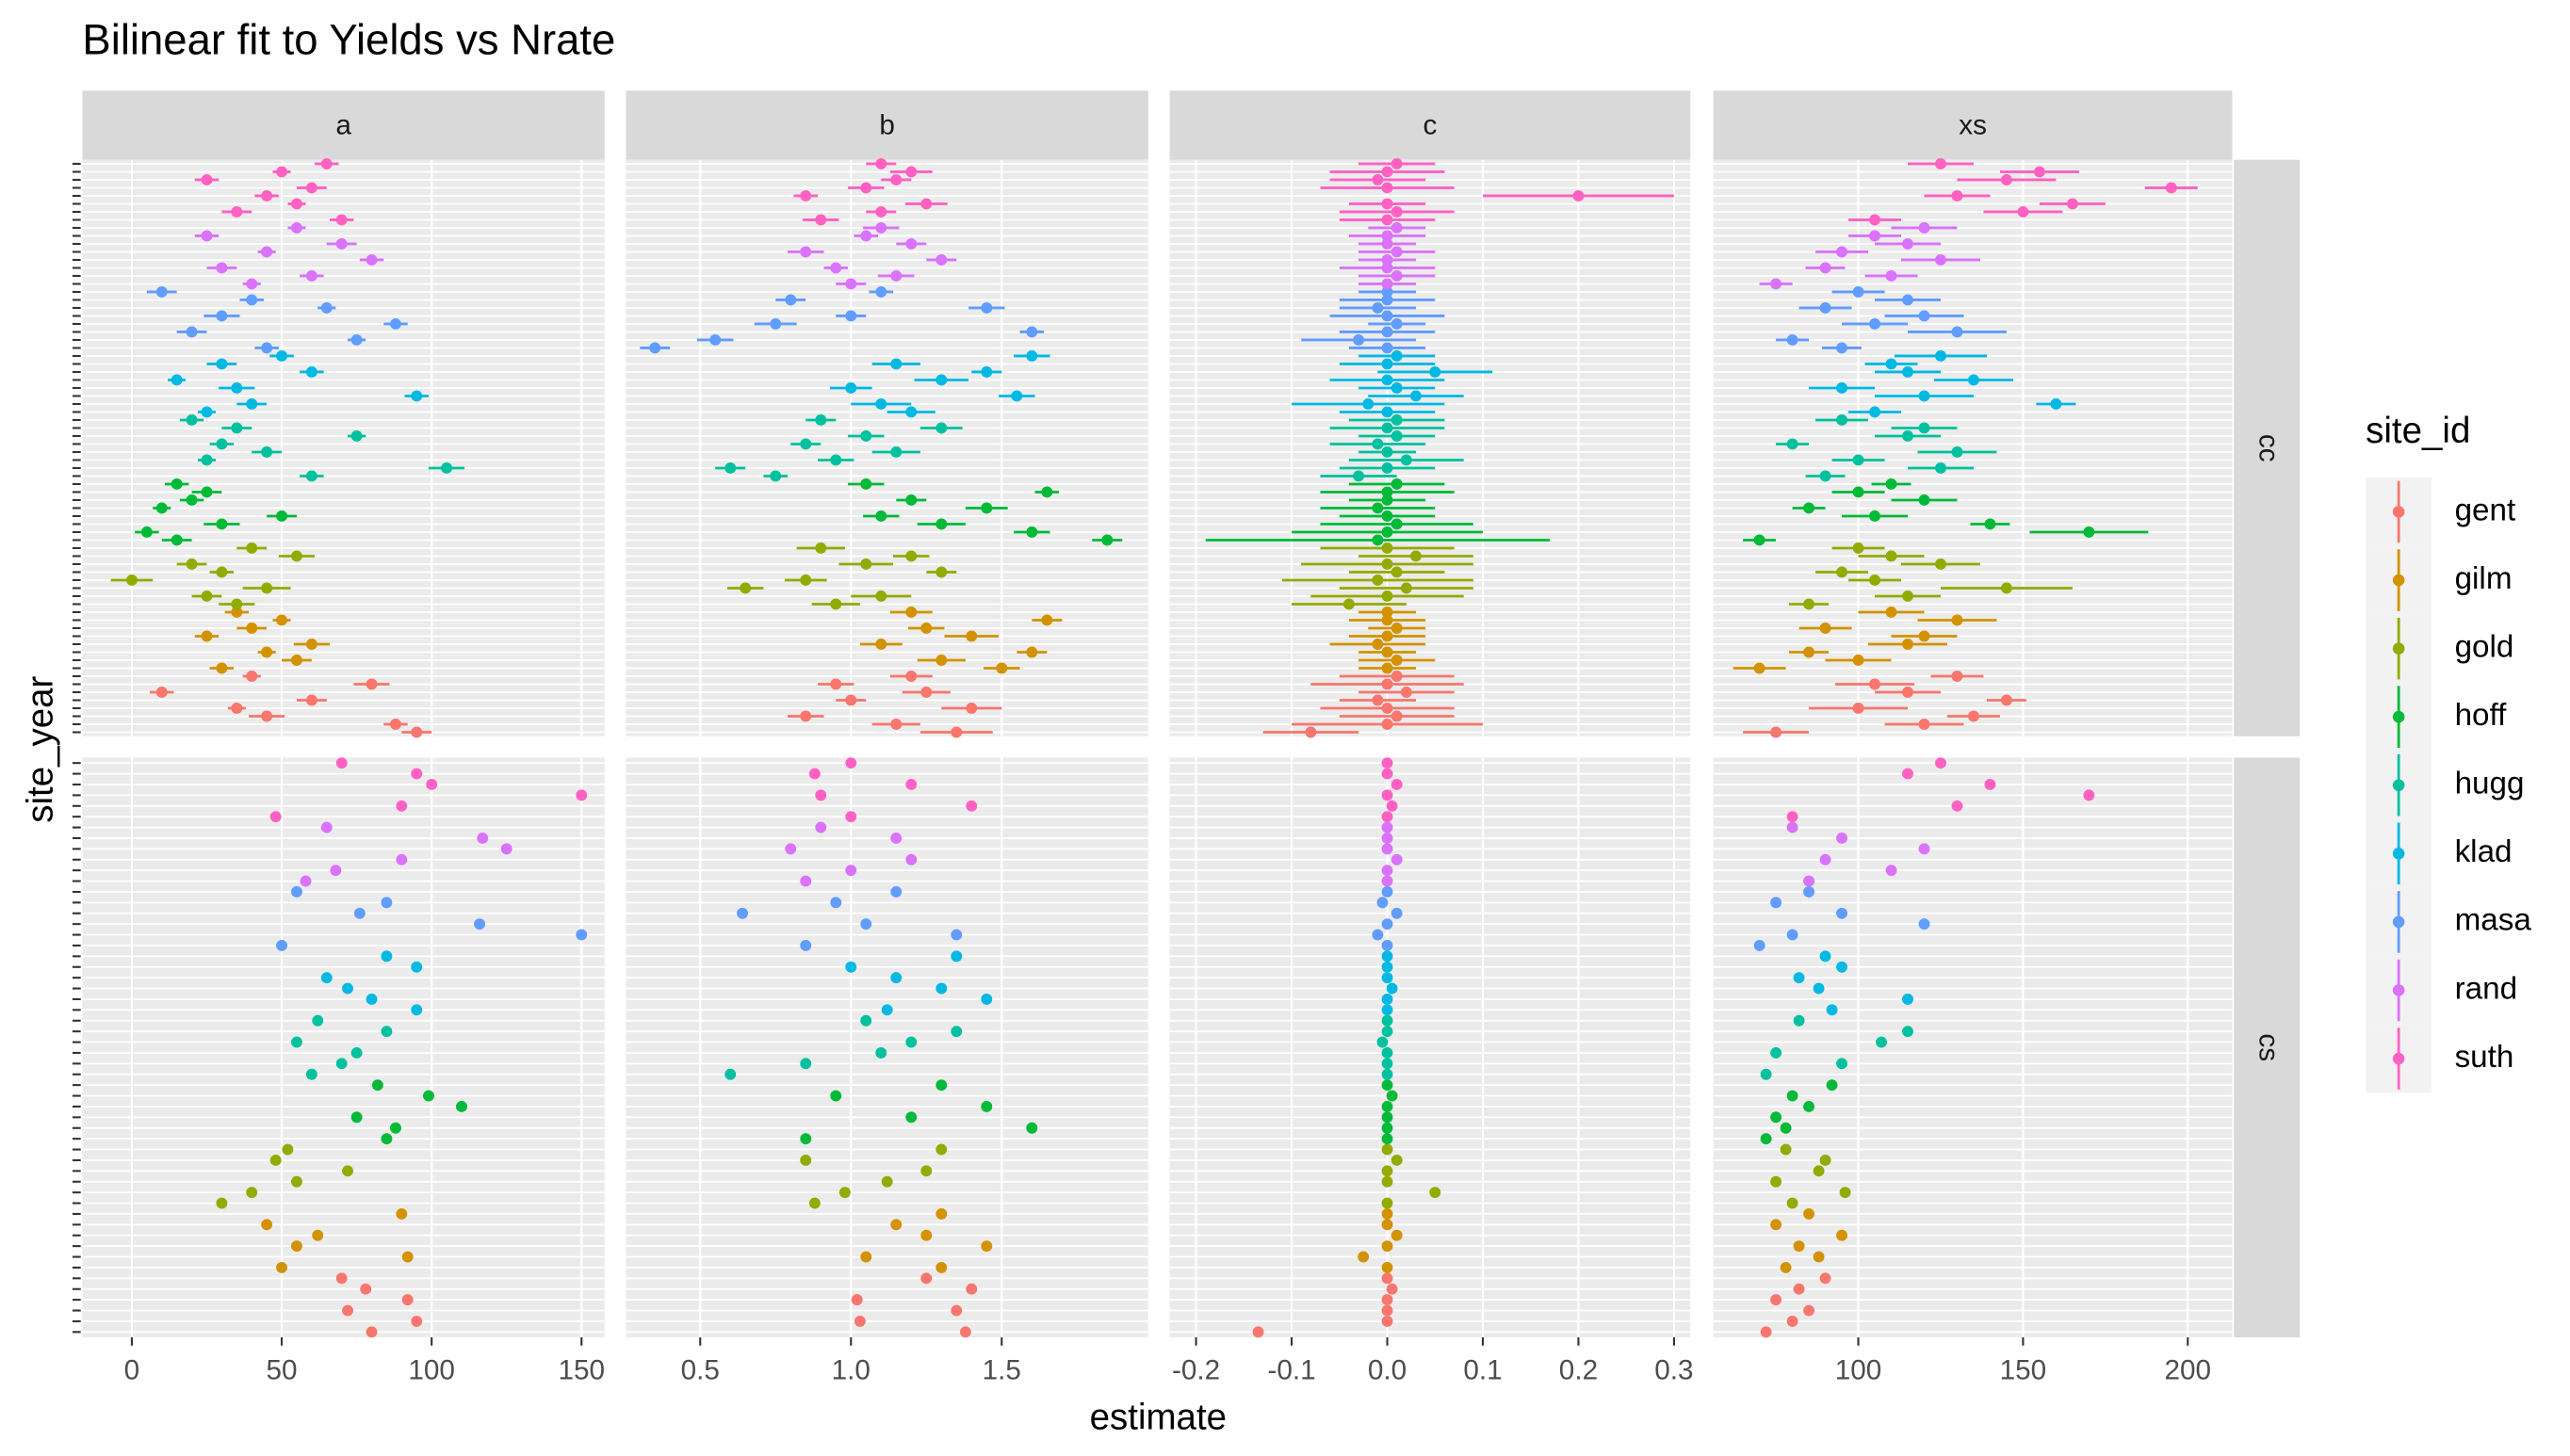  What do you see at coordinates (1430, 125) in the screenshot?
I see `strip-label: c` at bounding box center [1430, 125].